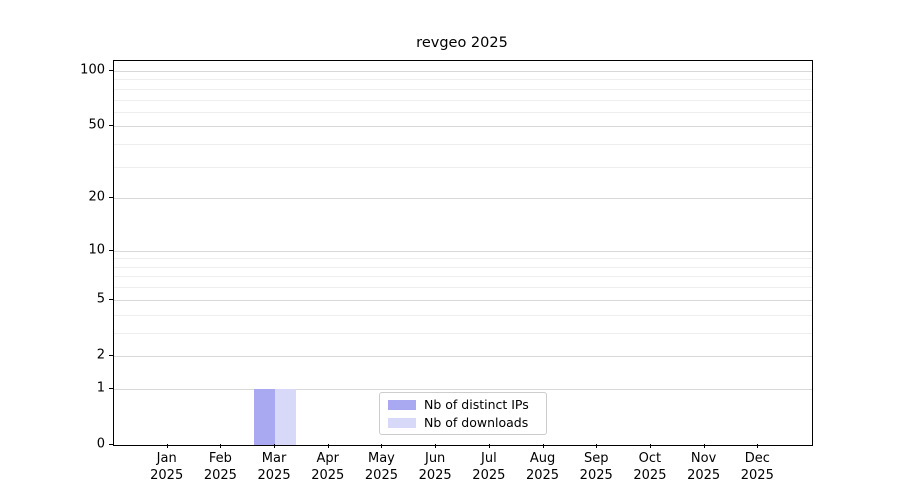 The width and height of the screenshot is (900, 500). What do you see at coordinates (286, 416) in the screenshot?
I see `bar-downloads` at bounding box center [286, 416].